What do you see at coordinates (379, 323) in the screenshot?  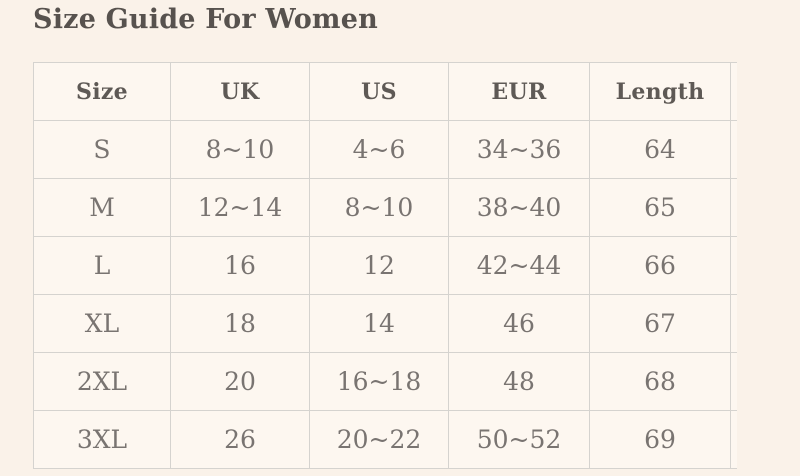 I see `table-cell: 14` at bounding box center [379, 323].